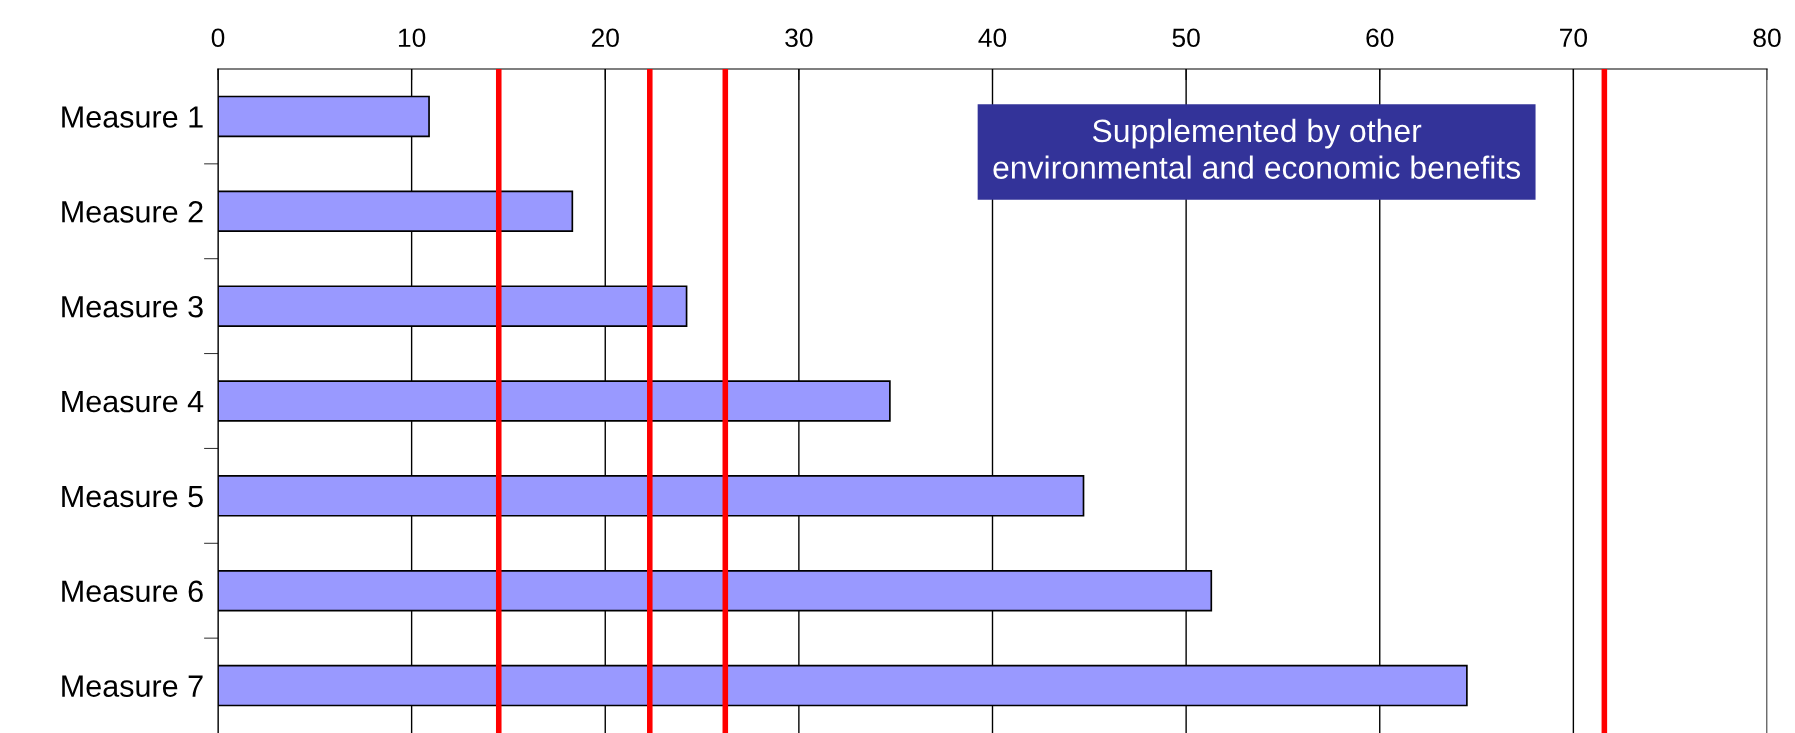 This screenshot has height=733, width=1795. What do you see at coordinates (1574, 38) in the screenshot?
I see `x-tick-label: 70` at bounding box center [1574, 38].